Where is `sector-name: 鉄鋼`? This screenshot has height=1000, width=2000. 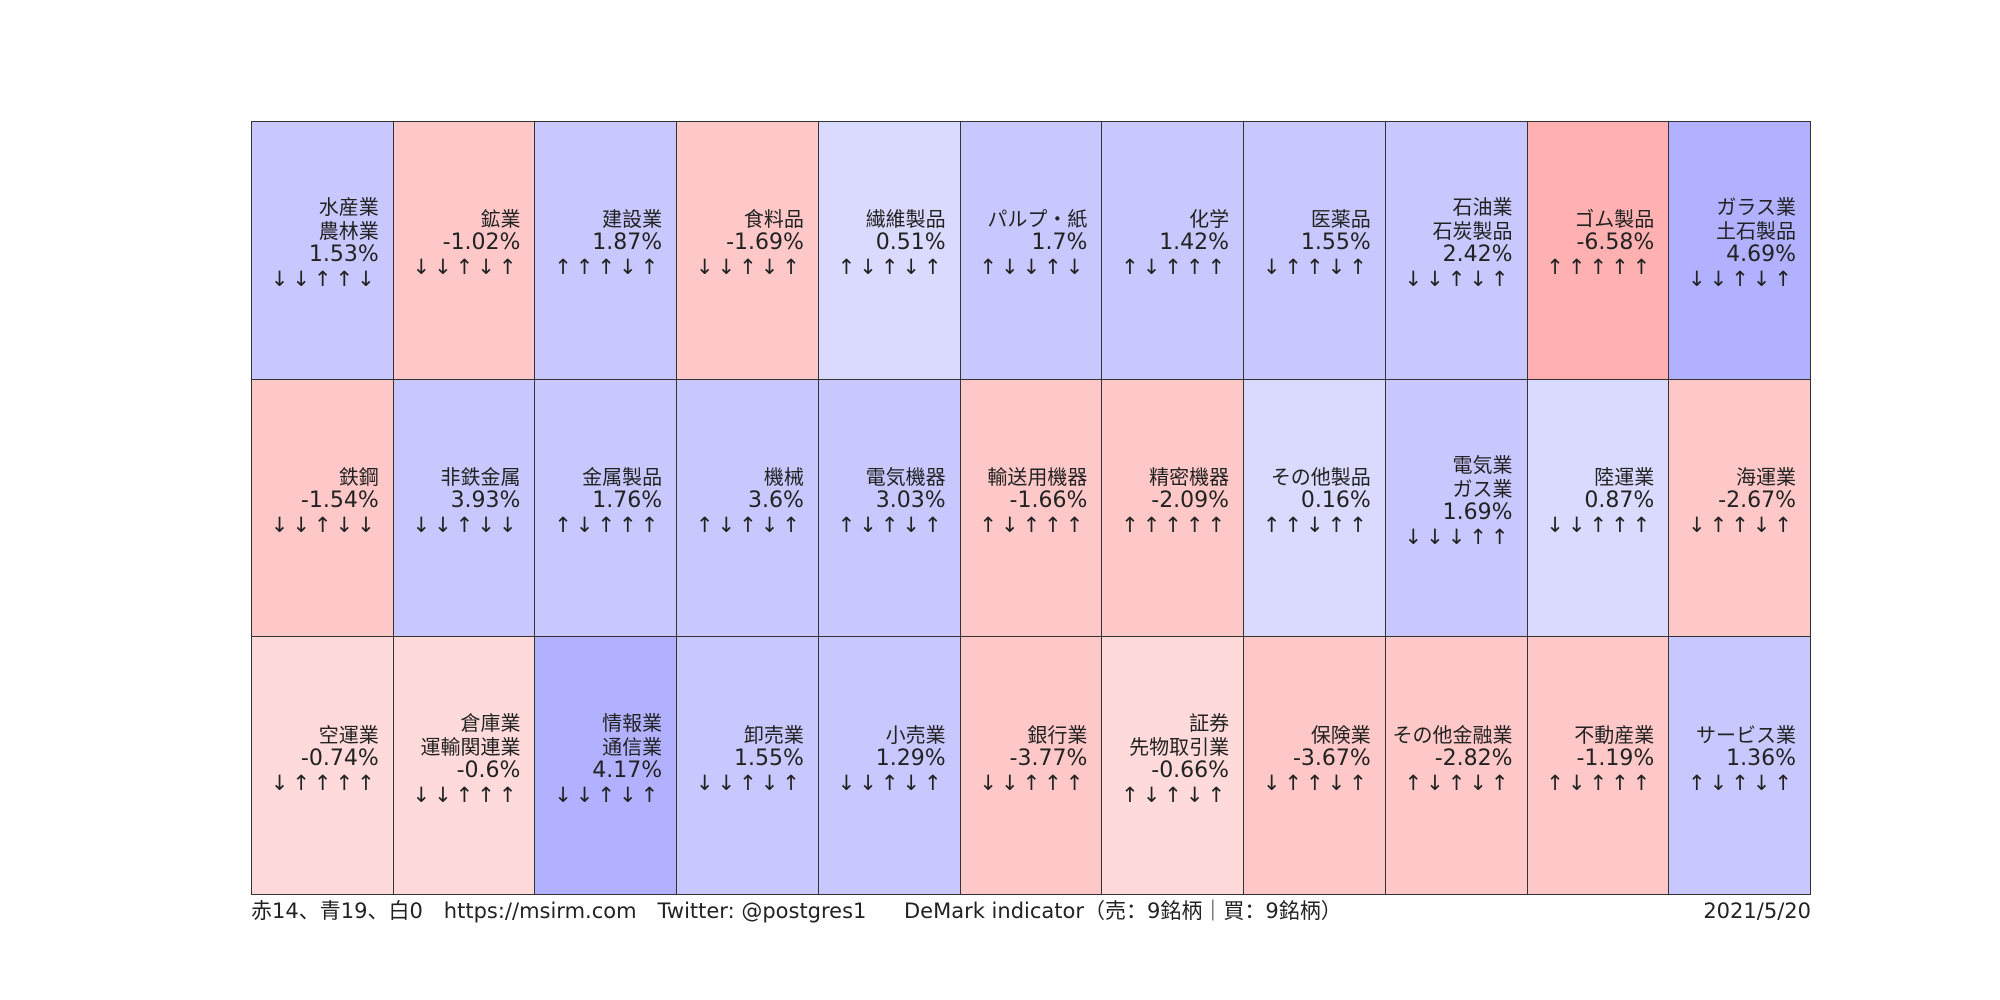 sector-name: 鉄鋼 is located at coordinates (358, 476).